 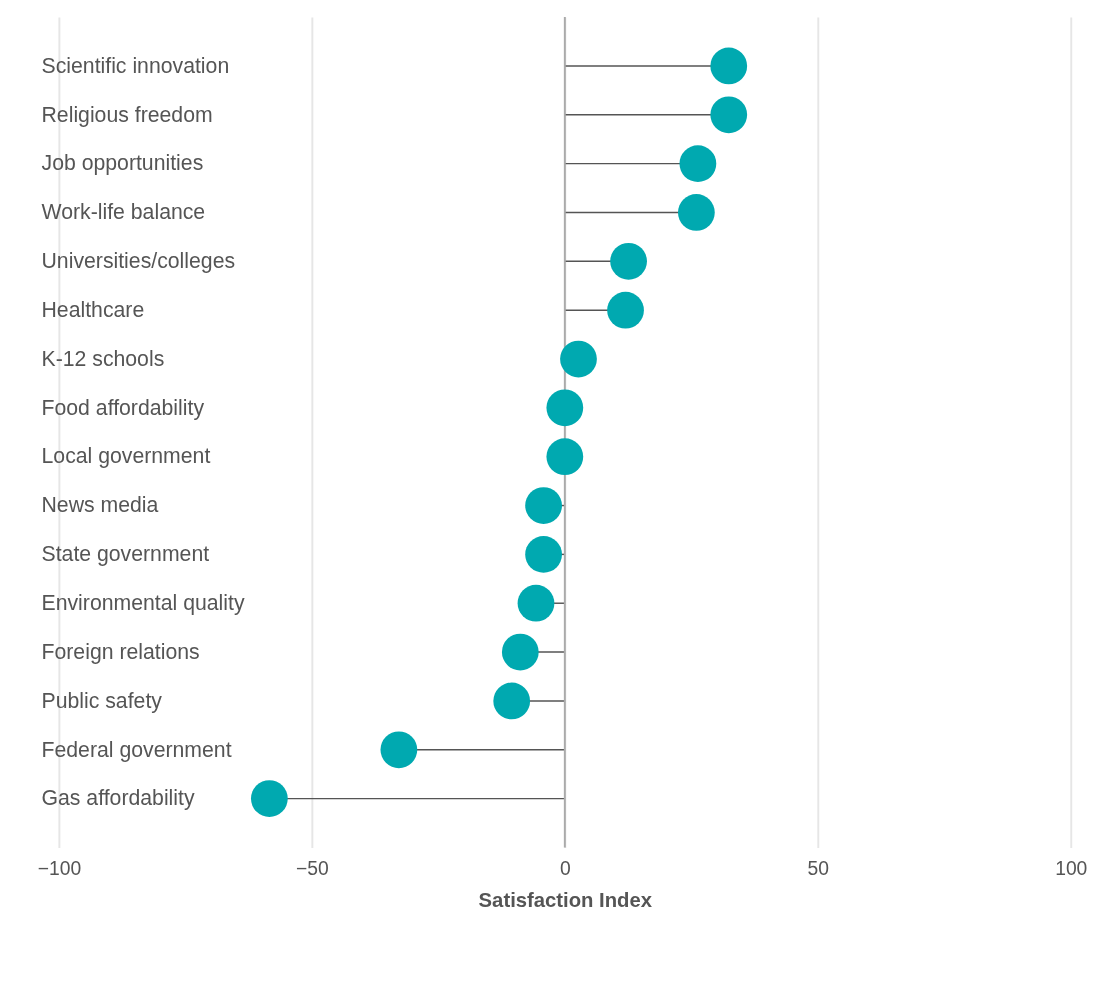 What do you see at coordinates (312, 868) in the screenshot?
I see `x-tick-label: −50` at bounding box center [312, 868].